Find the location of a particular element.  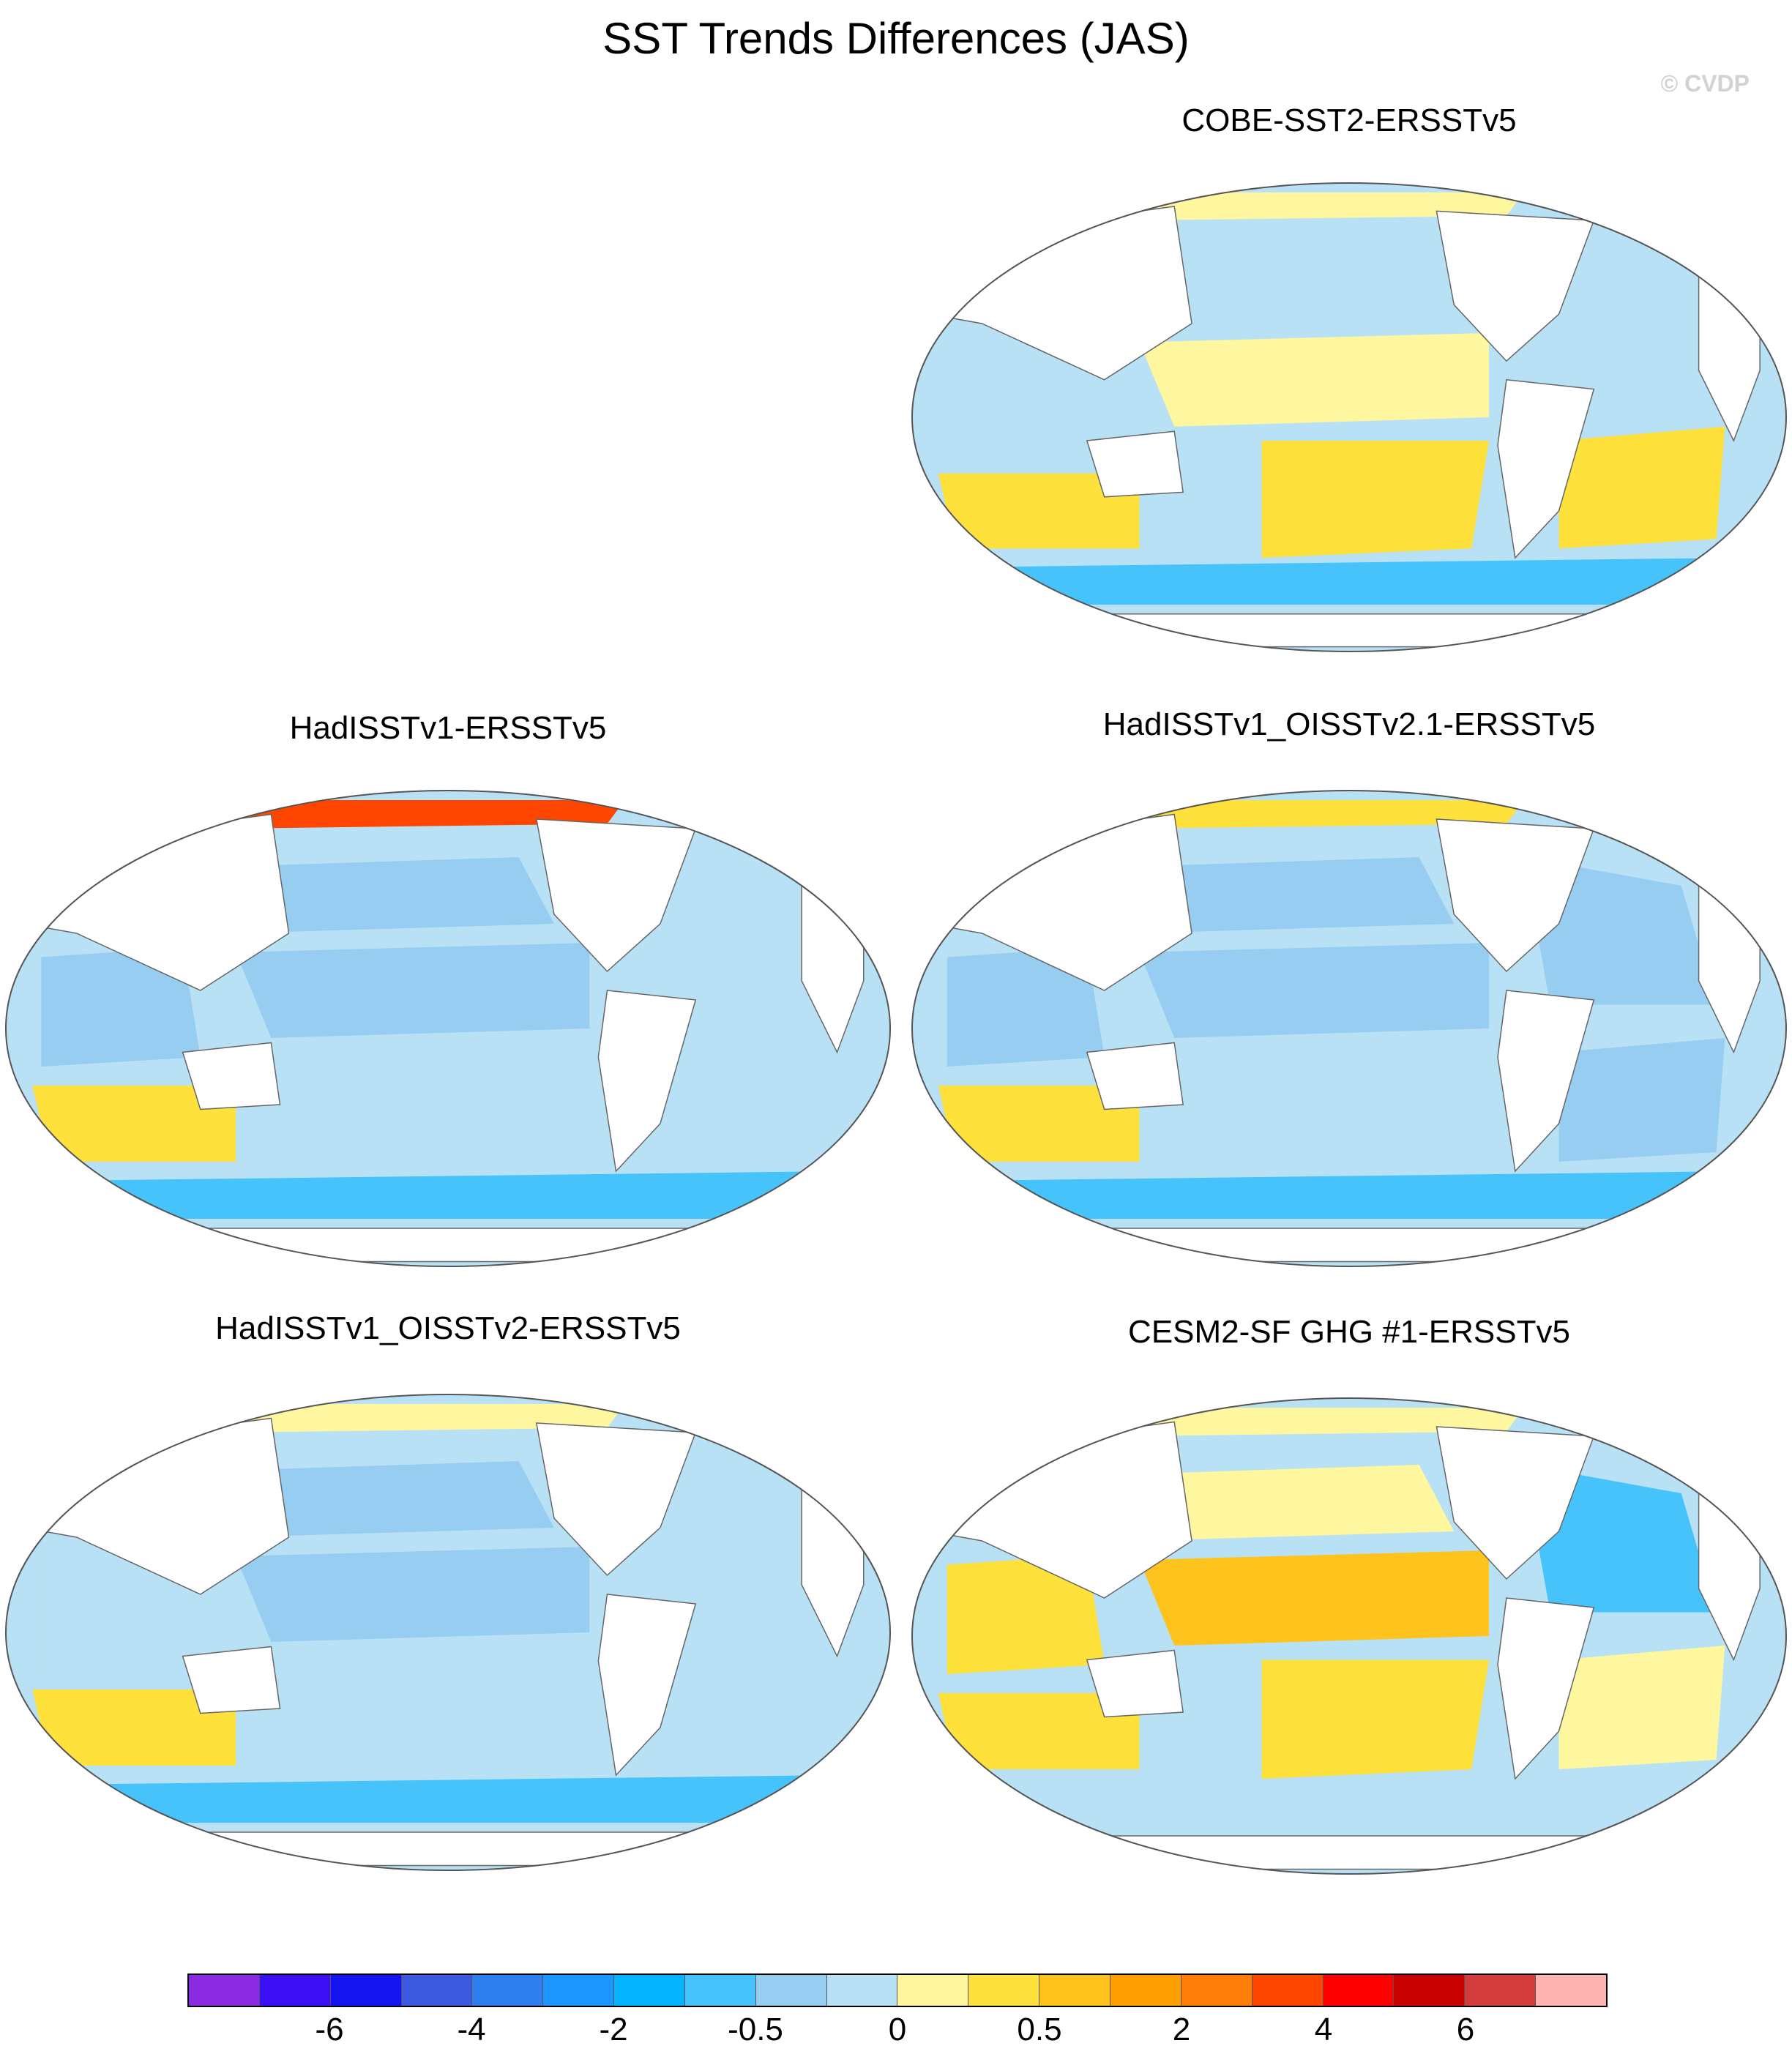

colorbar-tick-label: -4 is located at coordinates (471, 2030).